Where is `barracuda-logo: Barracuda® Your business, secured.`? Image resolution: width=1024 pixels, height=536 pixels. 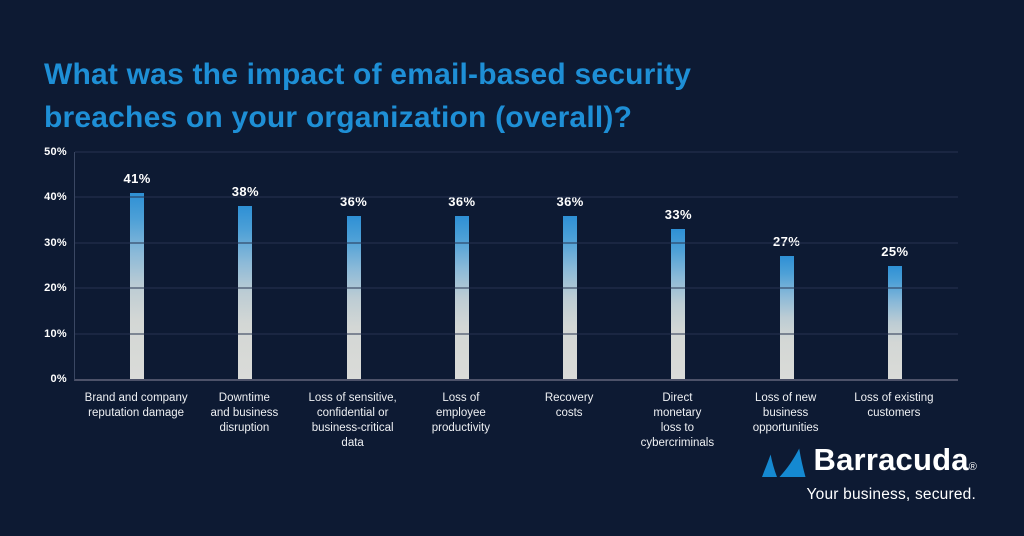
barracuda-logo: Barracuda® Your business, secured. is located at coordinates (869, 474).